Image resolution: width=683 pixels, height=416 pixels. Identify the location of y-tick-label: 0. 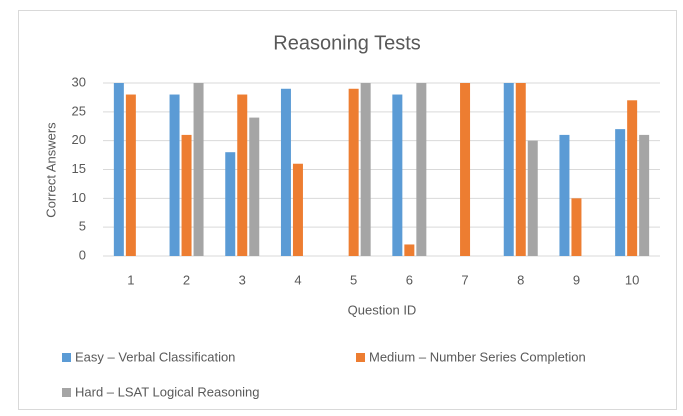
(82, 254).